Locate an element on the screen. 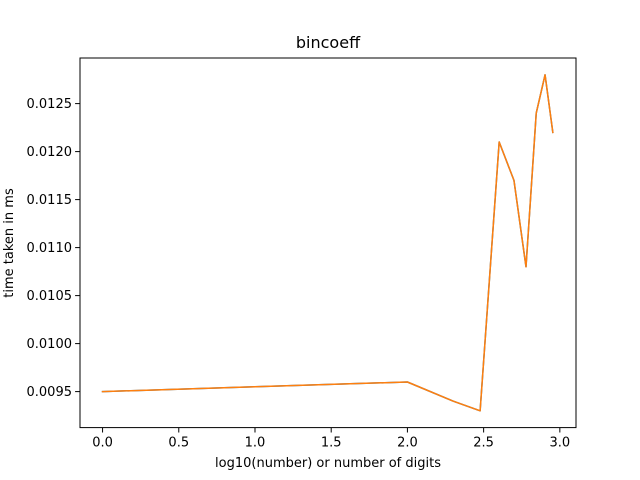 This screenshot has width=640, height=480. x-tick-label: 0.0 is located at coordinates (102, 443).